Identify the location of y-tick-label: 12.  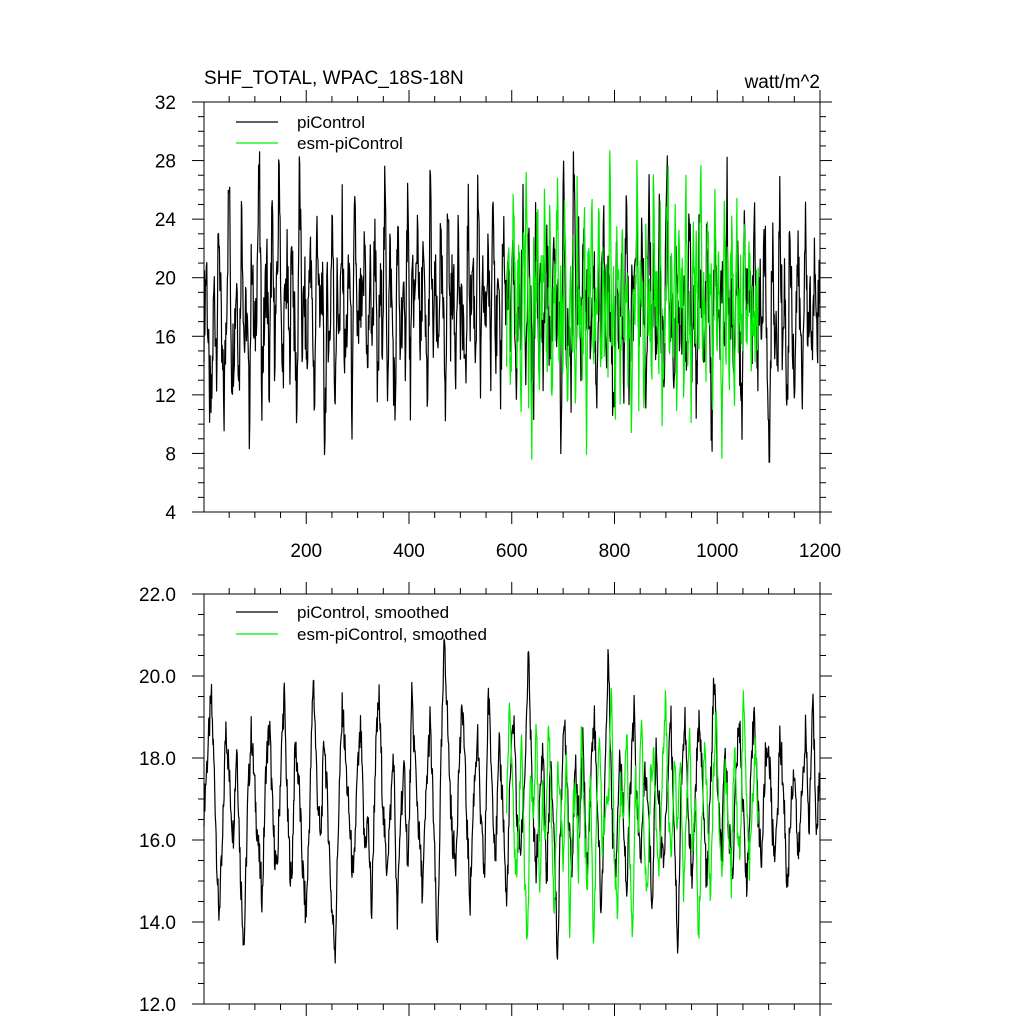
(165, 396).